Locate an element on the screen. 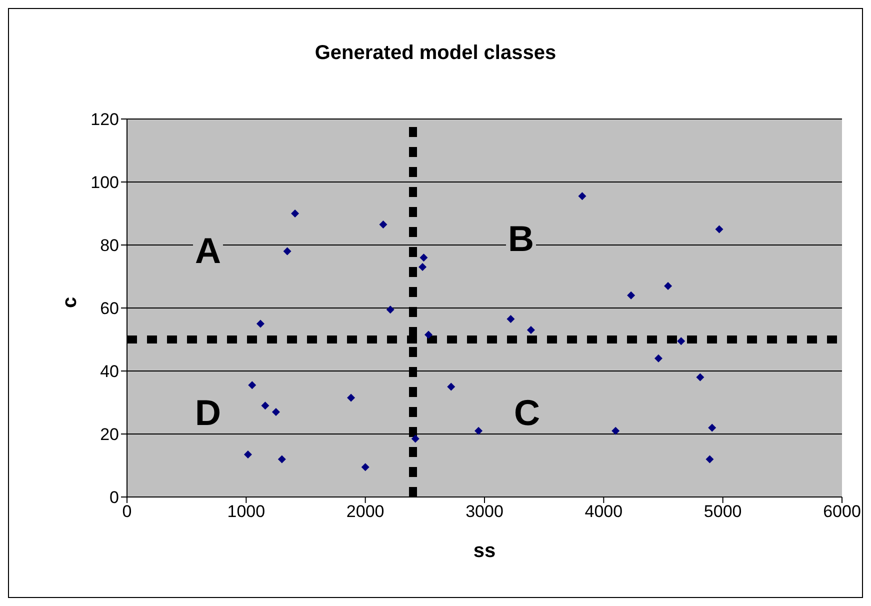  annotation: B is located at coordinates (521, 238).